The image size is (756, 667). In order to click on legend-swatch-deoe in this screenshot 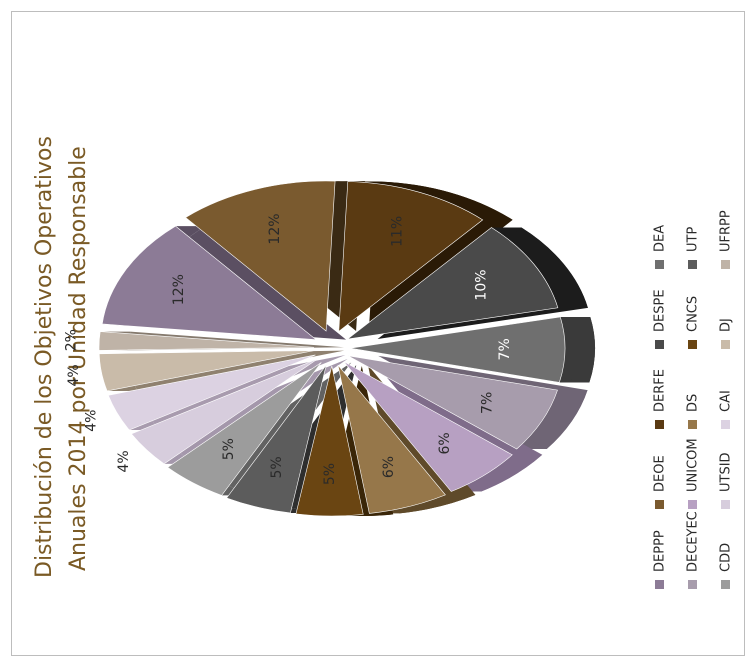, I will do `click(659, 504)`.